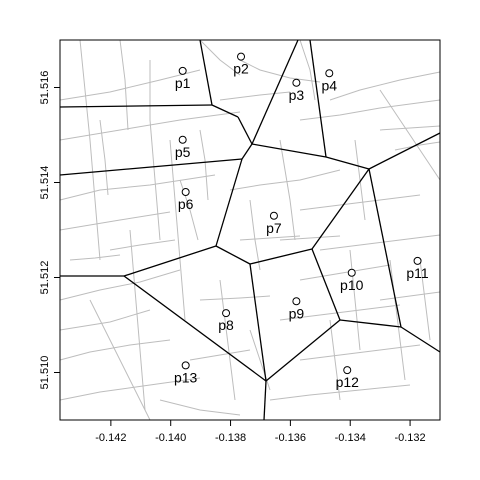 The width and height of the screenshot is (480, 480). What do you see at coordinates (260, 431) in the screenshot?
I see `x-axis: -0.142 -0.140 -0.138 -0.136 -0.134 -0.132` at bounding box center [260, 431].